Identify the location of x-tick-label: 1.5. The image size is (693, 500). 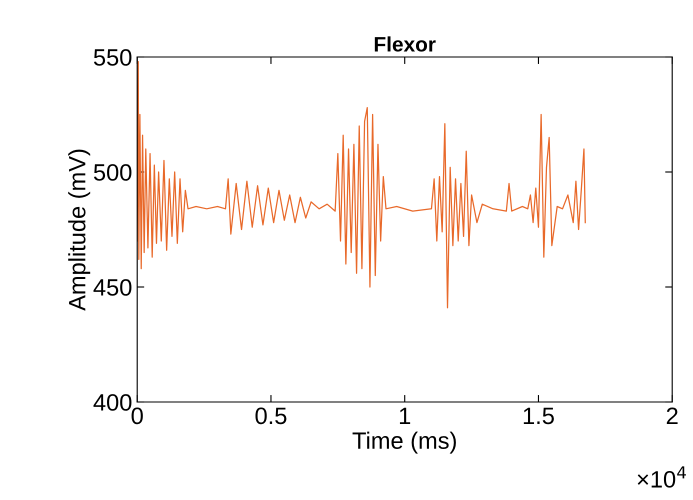
(539, 416).